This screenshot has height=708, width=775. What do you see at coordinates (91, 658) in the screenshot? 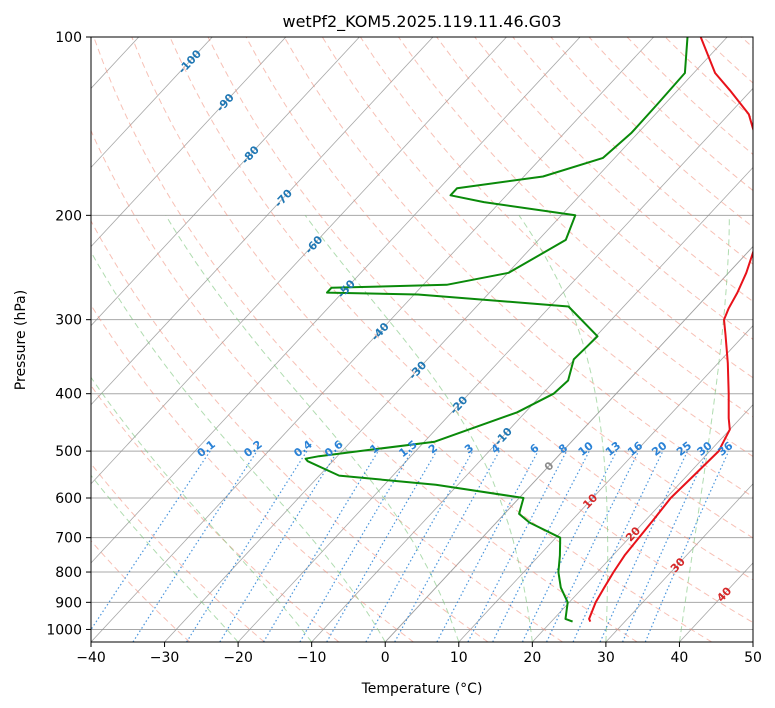
I see `x-tick-label: −40` at bounding box center [91, 658].